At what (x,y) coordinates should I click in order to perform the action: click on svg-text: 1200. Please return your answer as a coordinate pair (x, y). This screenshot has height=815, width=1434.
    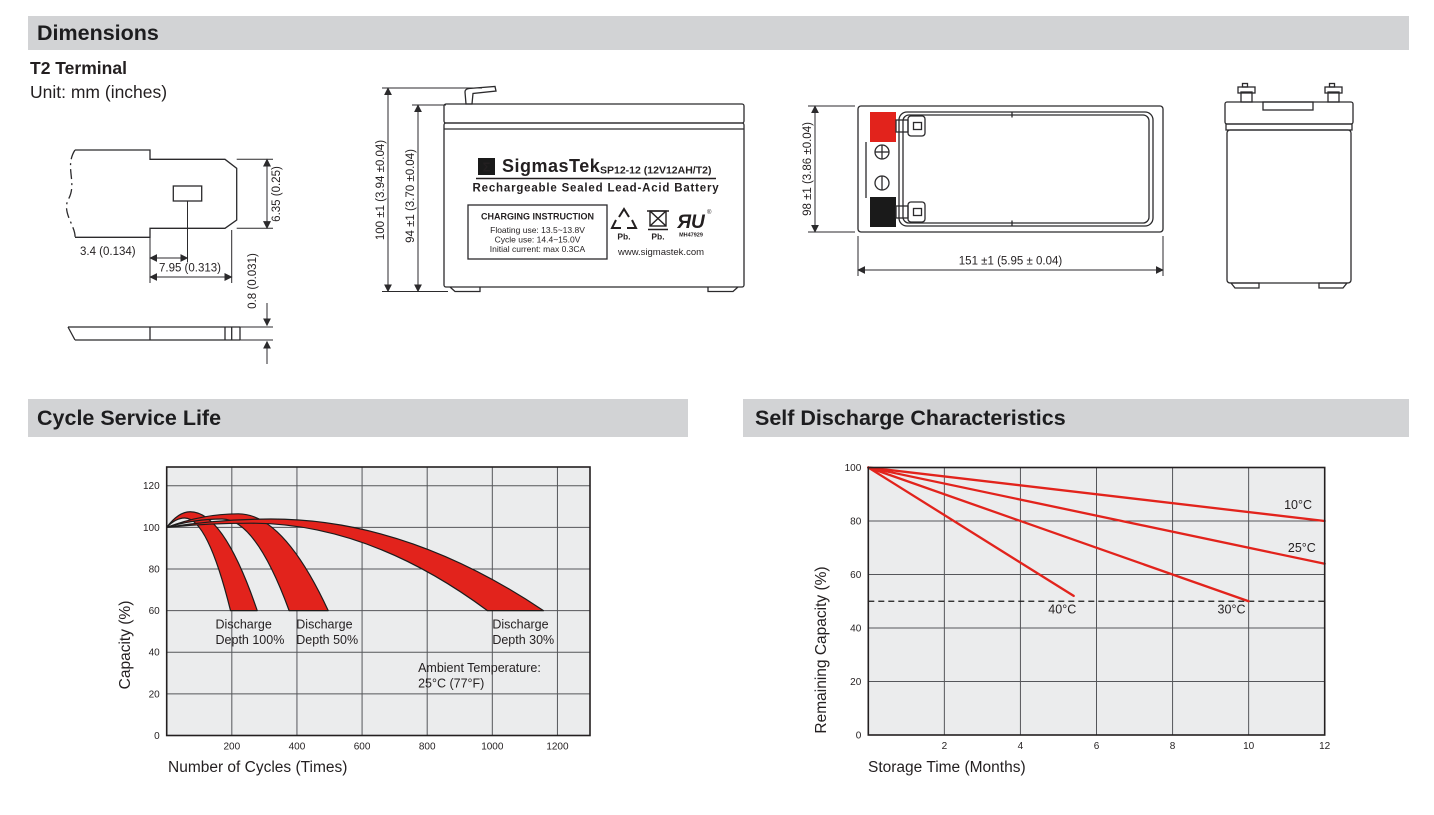
    Looking at the image, I should click on (557, 747).